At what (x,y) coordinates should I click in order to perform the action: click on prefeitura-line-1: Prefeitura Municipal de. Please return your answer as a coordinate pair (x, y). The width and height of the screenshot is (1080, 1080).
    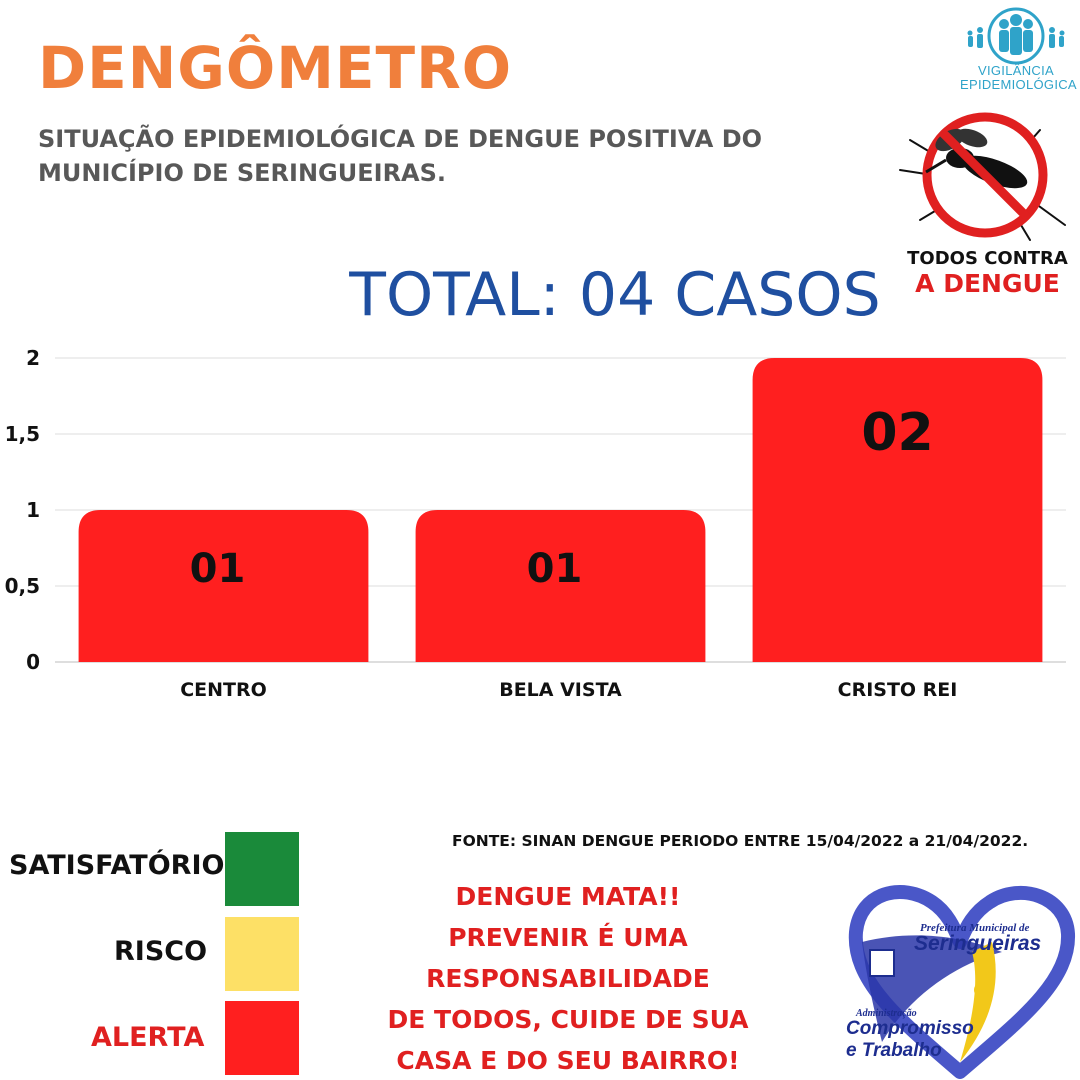
    Looking at the image, I should click on (975, 928).